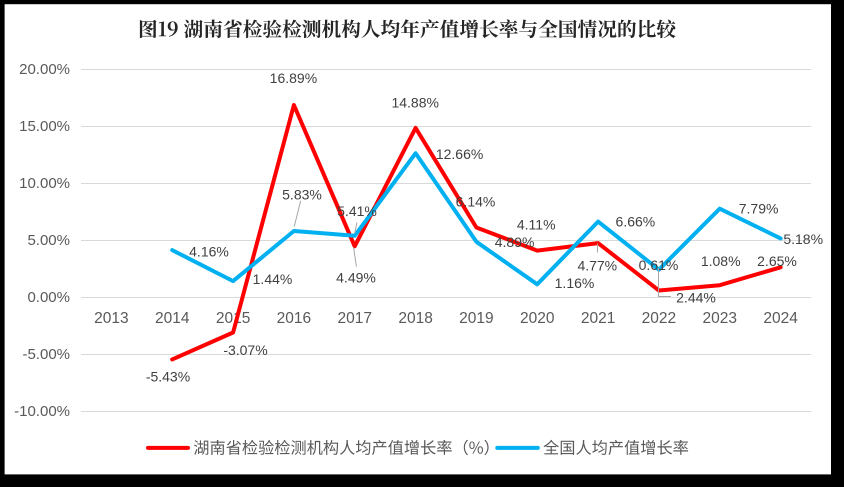 Image resolution: width=844 pixels, height=487 pixels. I want to click on svg-text: 2015, so click(233, 318).